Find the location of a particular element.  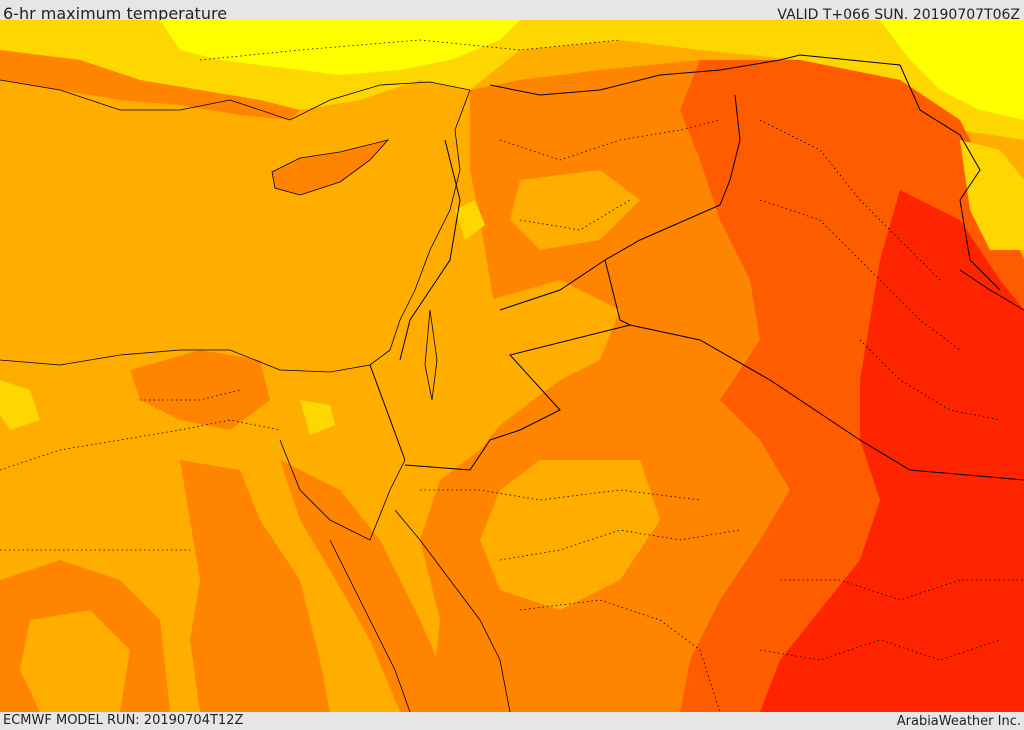

band-yellow-egypt-coast is located at coordinates (20, 405).